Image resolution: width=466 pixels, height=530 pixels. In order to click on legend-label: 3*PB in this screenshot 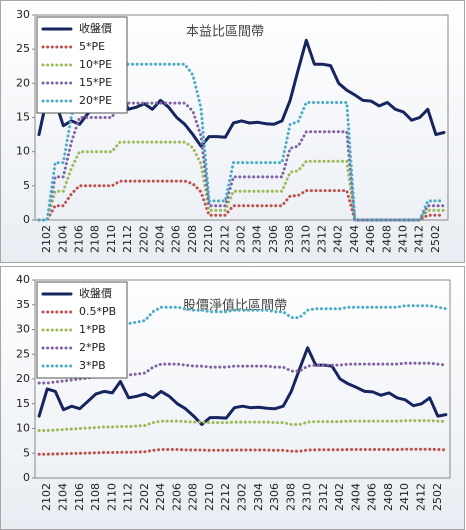, I will do `click(92, 365)`.